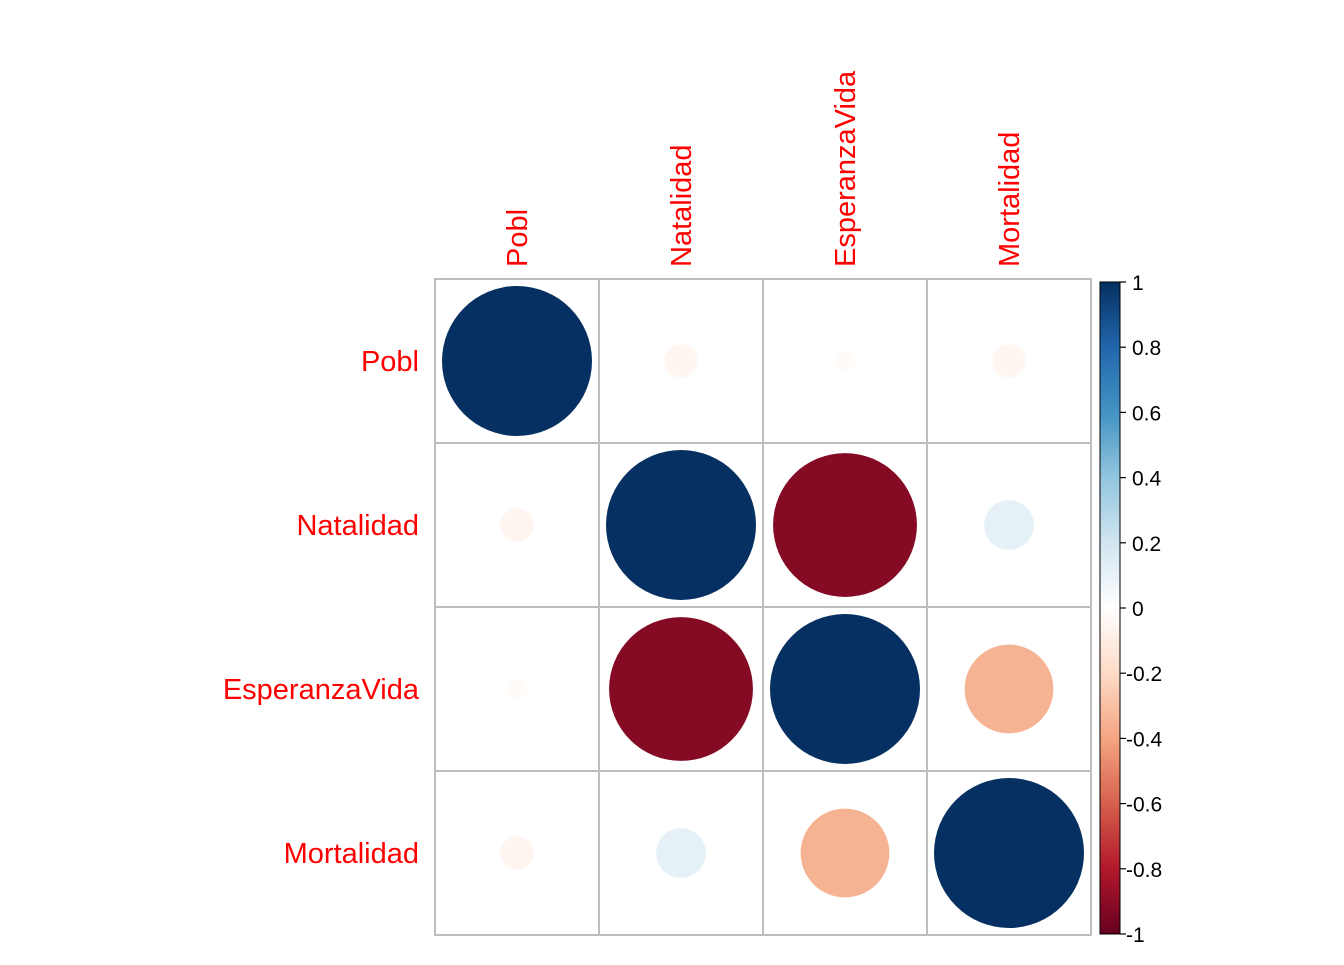  What do you see at coordinates (517, 525) in the screenshot?
I see `correlation-circle-Natalidad-Pobl` at bounding box center [517, 525].